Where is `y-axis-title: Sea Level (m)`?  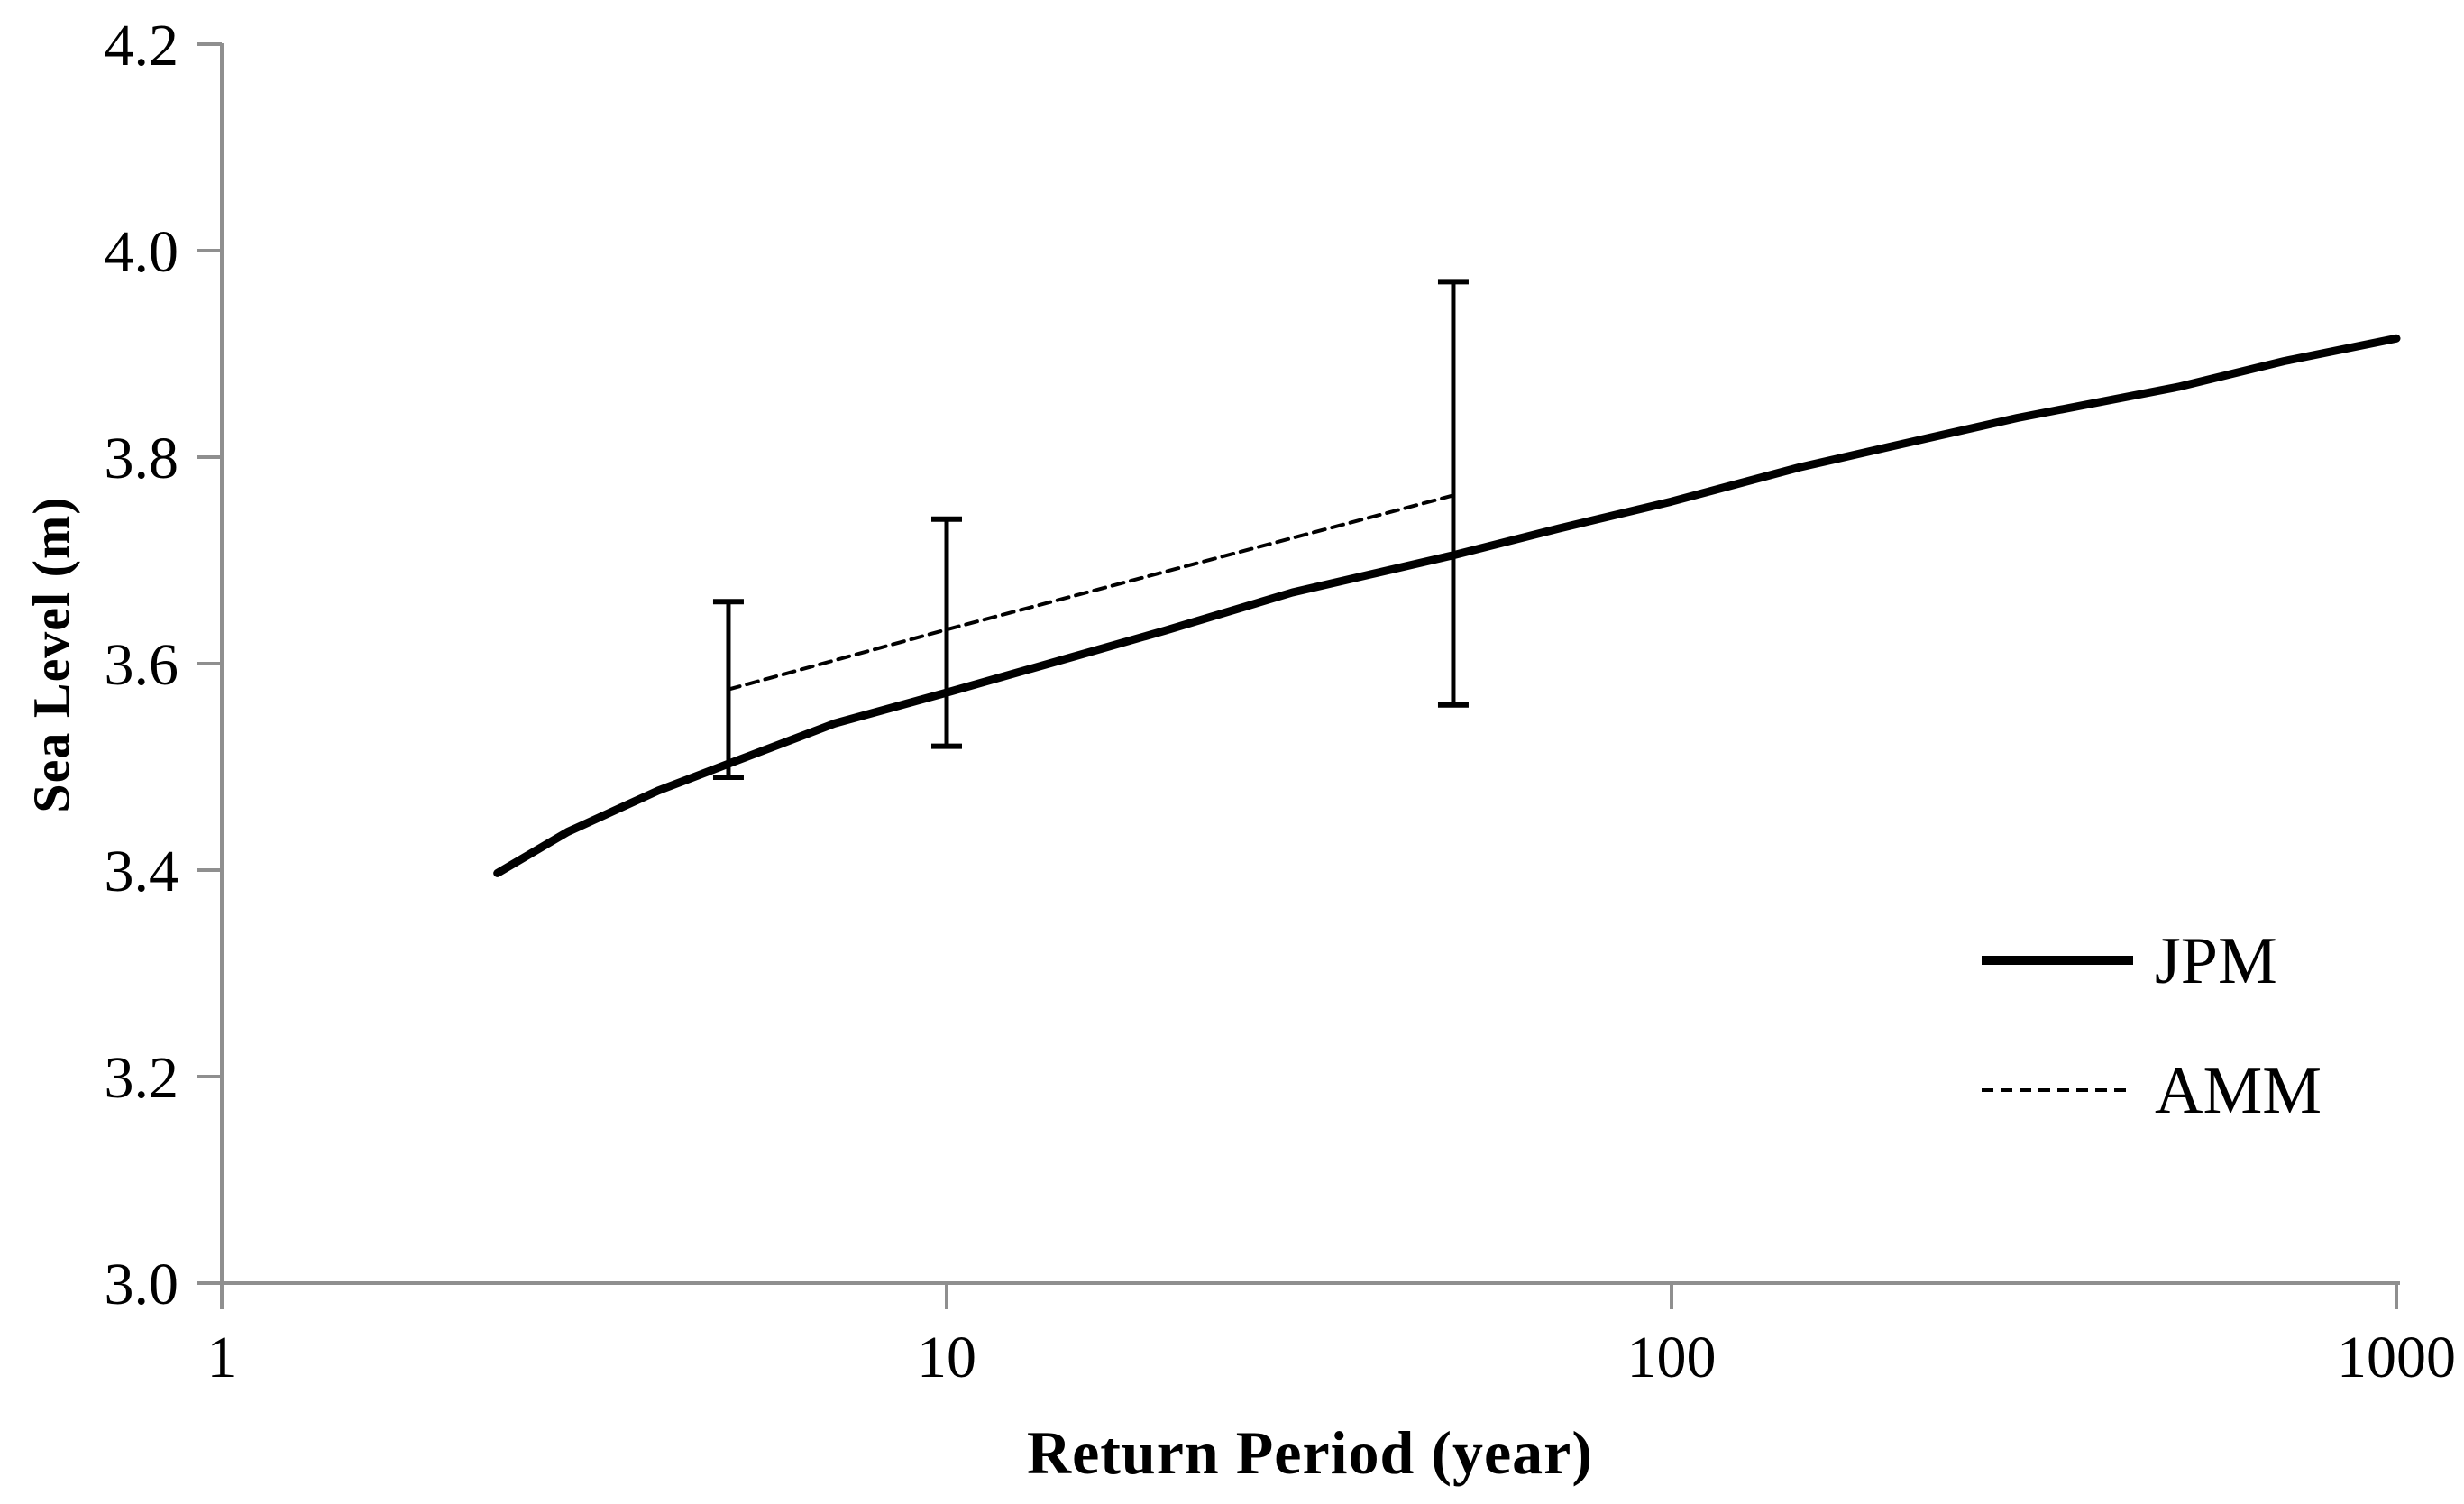 y-axis-title: Sea Level (m) is located at coordinates (51, 654).